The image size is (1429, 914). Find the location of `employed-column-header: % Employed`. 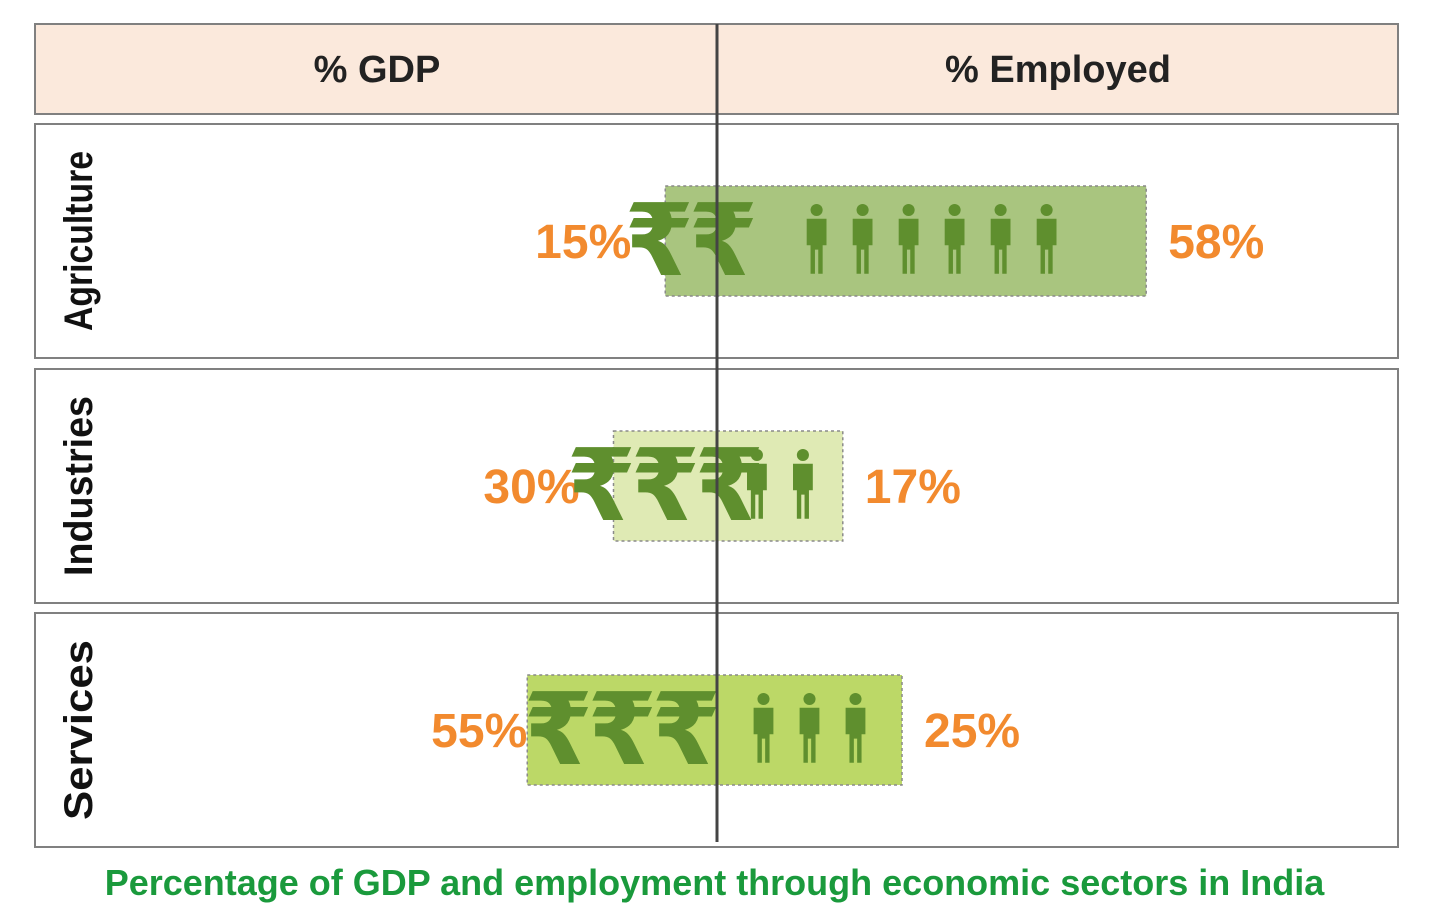

employed-column-header: % Employed is located at coordinates (1058, 70).